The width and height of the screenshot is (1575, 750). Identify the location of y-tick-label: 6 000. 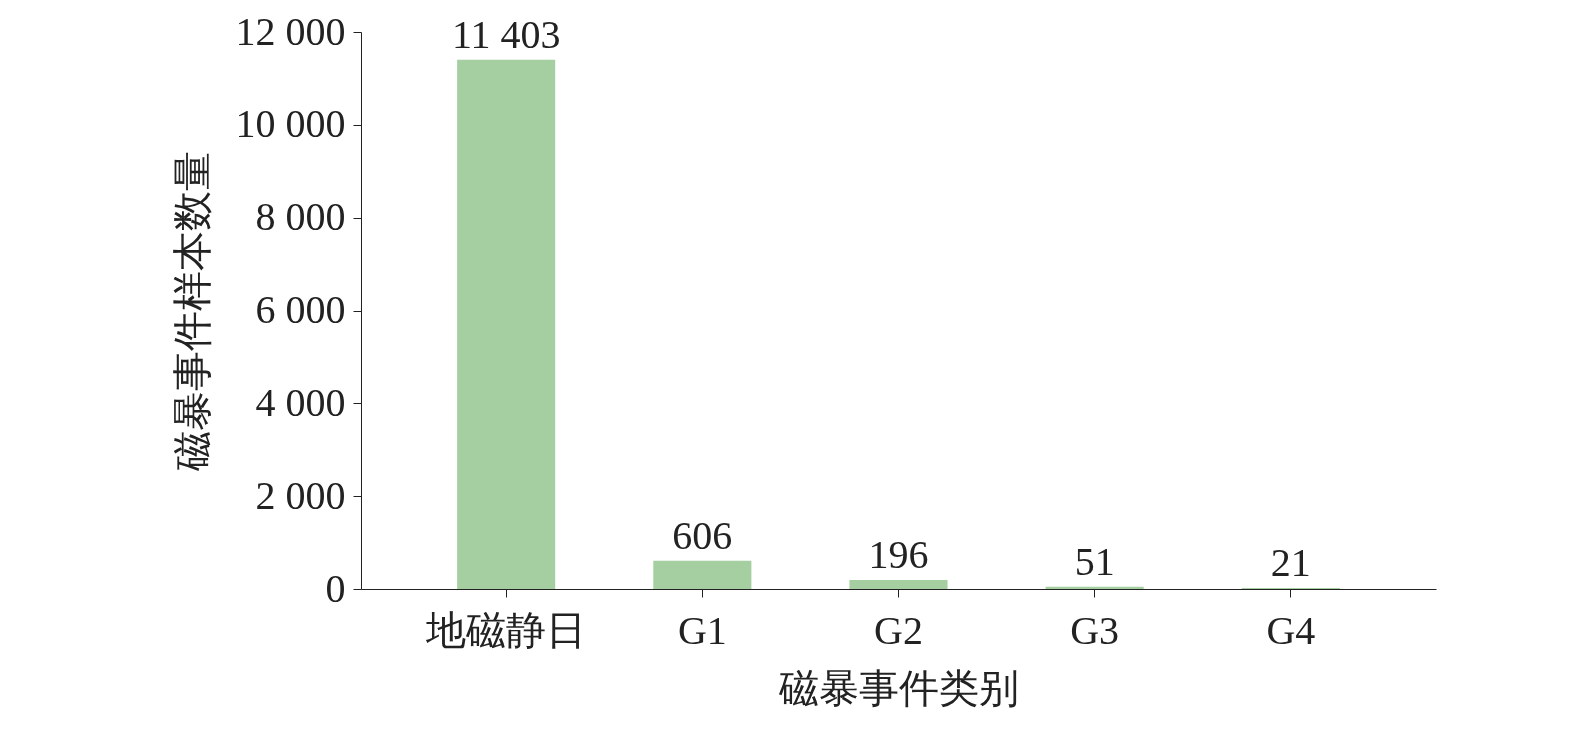
(300, 309).